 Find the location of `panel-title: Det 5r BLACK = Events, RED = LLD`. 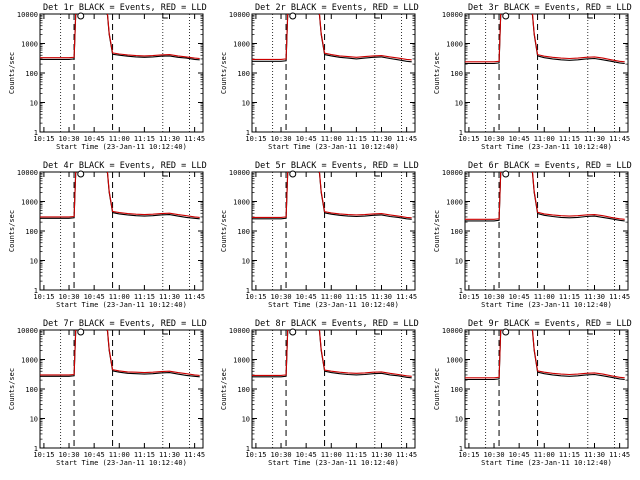

panel-title: Det 5r BLACK = Events, RED = LLD is located at coordinates (337, 166).